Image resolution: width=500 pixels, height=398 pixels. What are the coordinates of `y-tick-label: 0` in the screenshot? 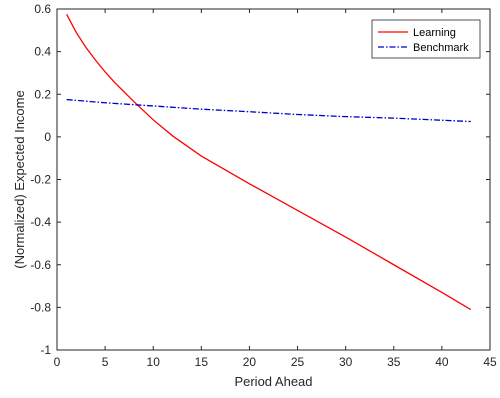 It's located at (47, 137).